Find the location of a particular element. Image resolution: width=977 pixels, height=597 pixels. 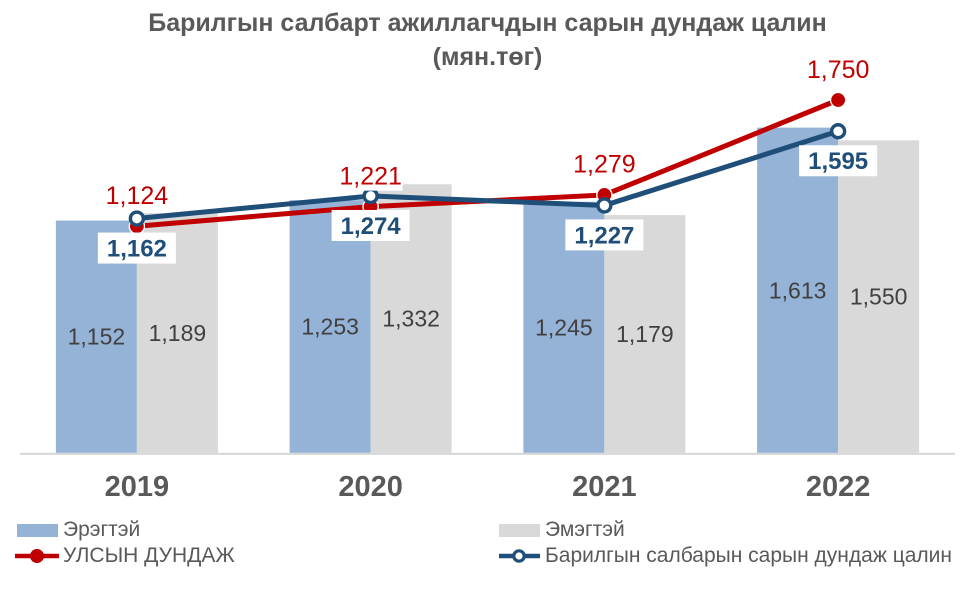

legend-item-national-average: УЛСЫН ДУНДАЖ is located at coordinates (124, 556).